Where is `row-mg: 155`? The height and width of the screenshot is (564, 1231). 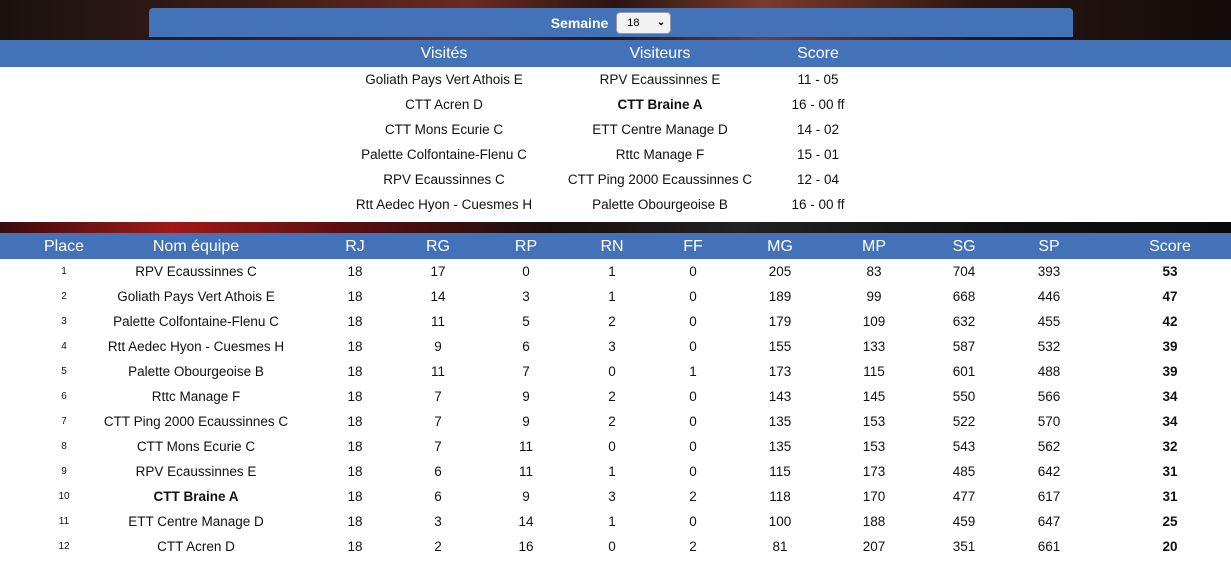
row-mg: 155 is located at coordinates (780, 346).